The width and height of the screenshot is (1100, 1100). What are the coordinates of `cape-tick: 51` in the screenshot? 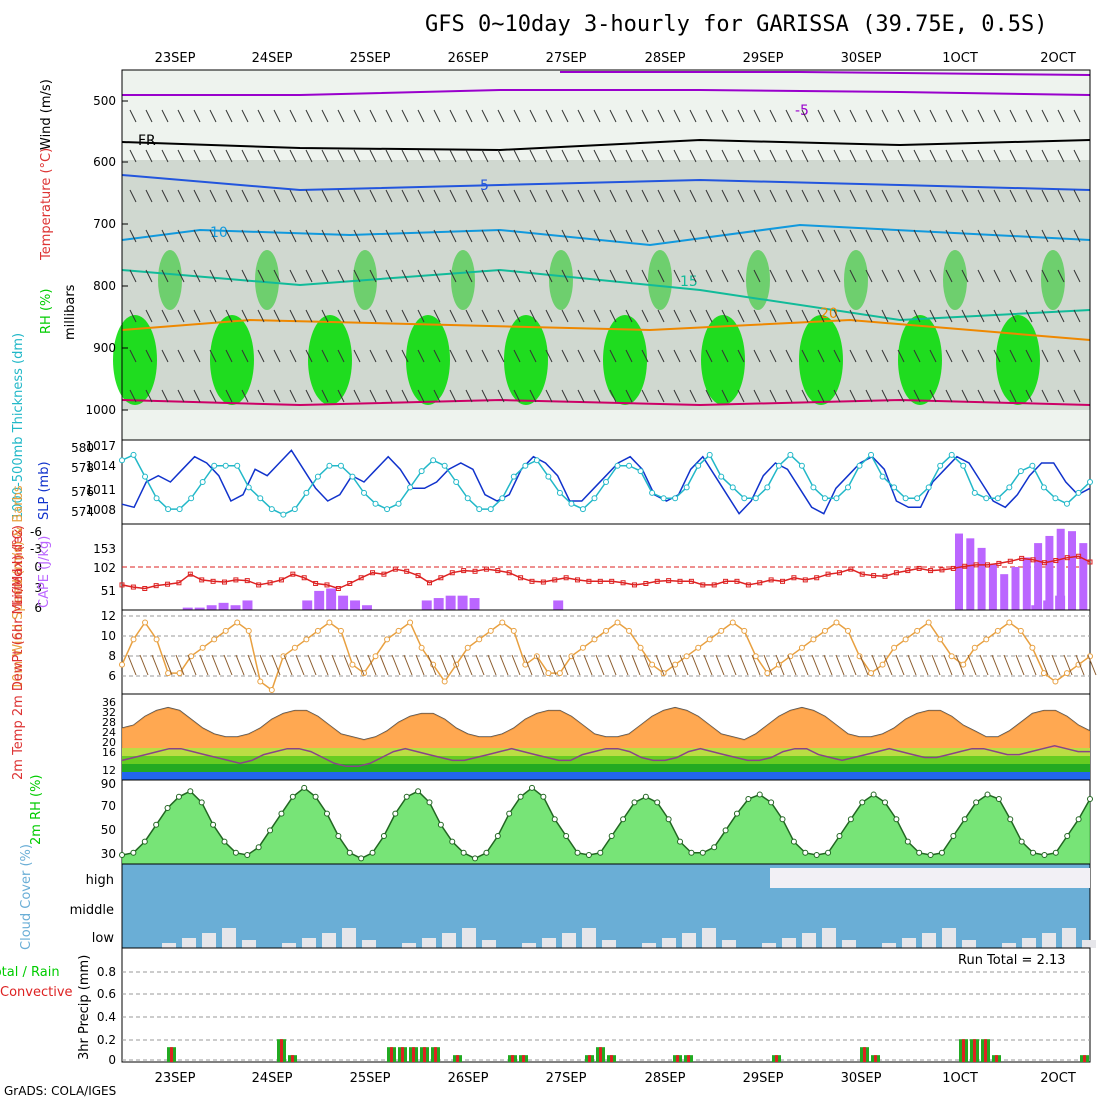 It's located at (108, 591).